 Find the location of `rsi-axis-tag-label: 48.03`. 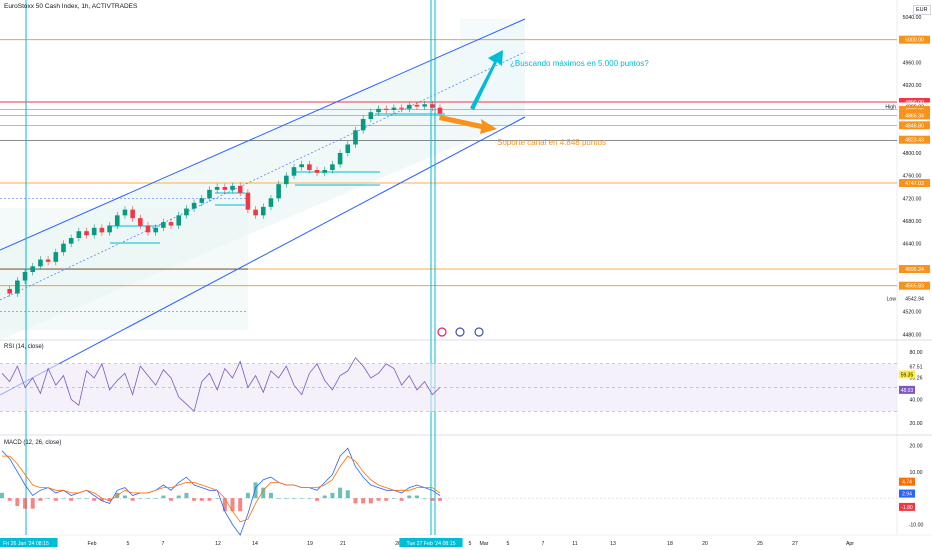

rsi-axis-tag-label: 48.03 is located at coordinates (907, 391).